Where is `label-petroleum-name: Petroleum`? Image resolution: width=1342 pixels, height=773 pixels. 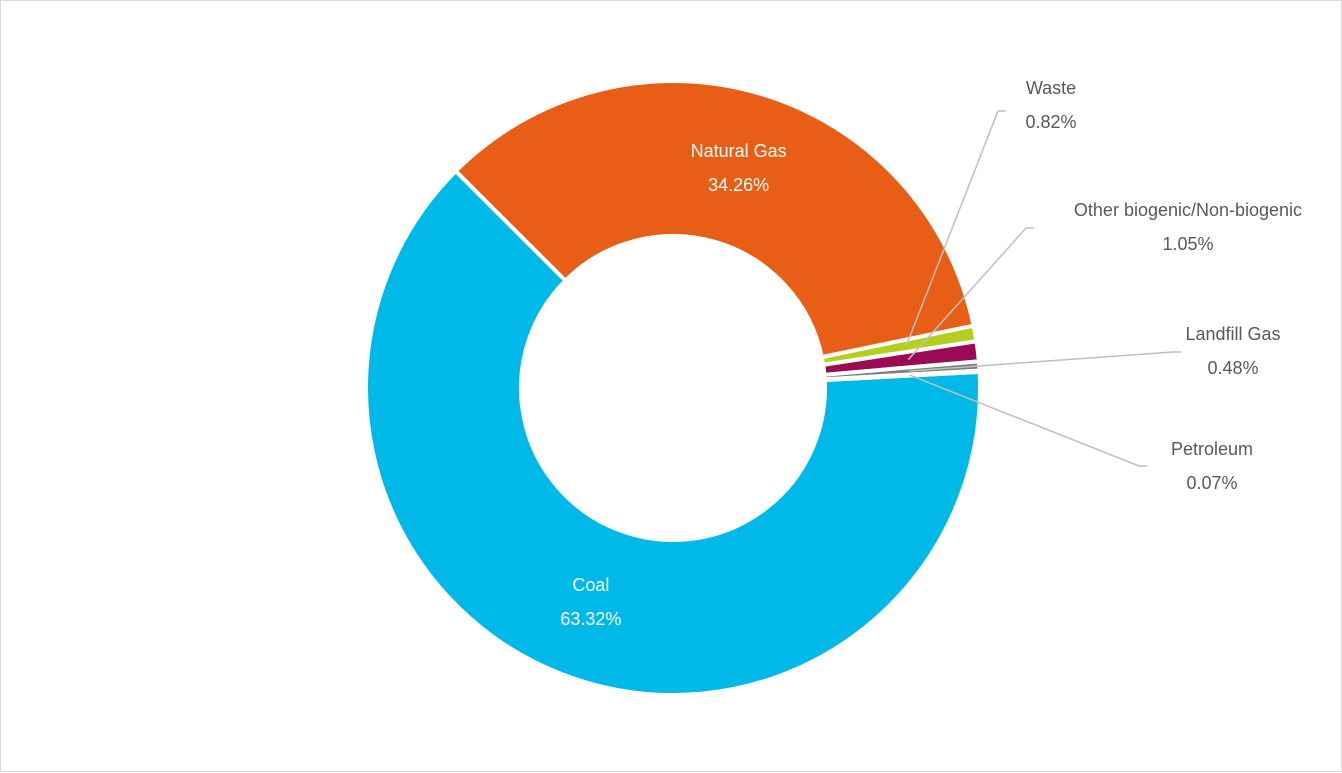
label-petroleum-name: Petroleum is located at coordinates (1212, 449).